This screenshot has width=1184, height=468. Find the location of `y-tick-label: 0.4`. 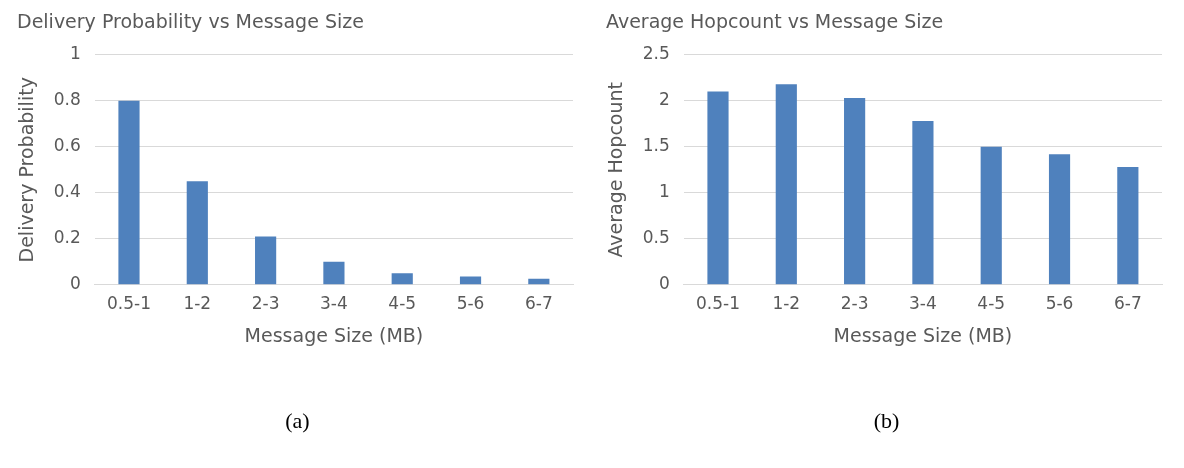

y-tick-label: 0.4 is located at coordinates (67, 191).